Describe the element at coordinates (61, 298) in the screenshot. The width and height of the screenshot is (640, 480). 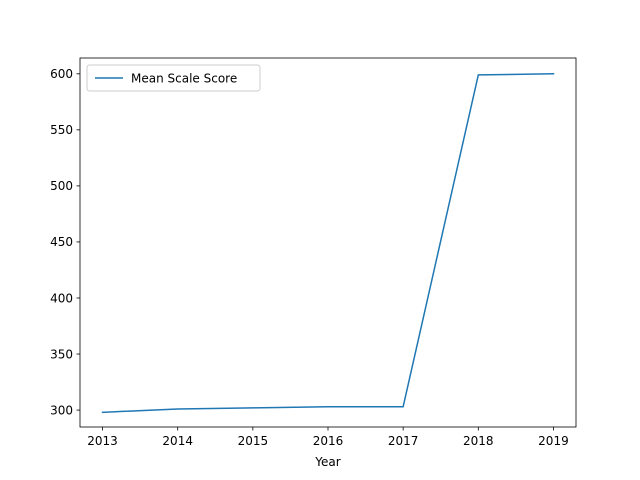
I see `y-tick-label: 400` at that location.